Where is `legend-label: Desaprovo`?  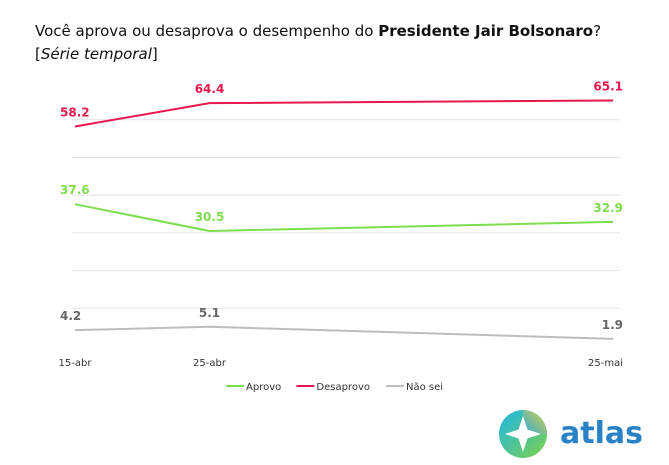
legend-label: Desaprovo is located at coordinates (343, 387).